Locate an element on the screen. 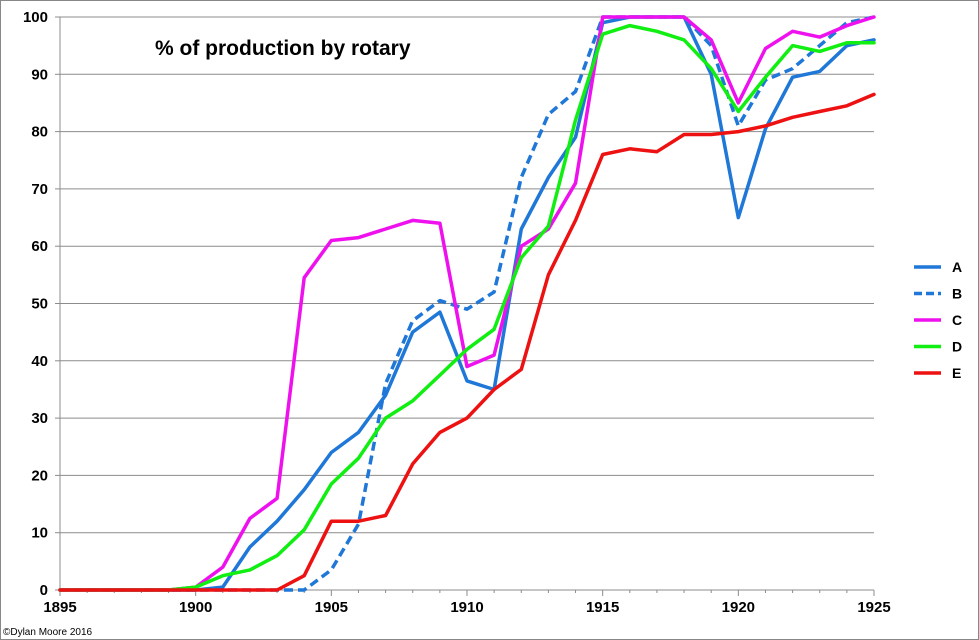 Image resolution: width=979 pixels, height=640 pixels. y-tick-label: 70 is located at coordinates (39, 189).